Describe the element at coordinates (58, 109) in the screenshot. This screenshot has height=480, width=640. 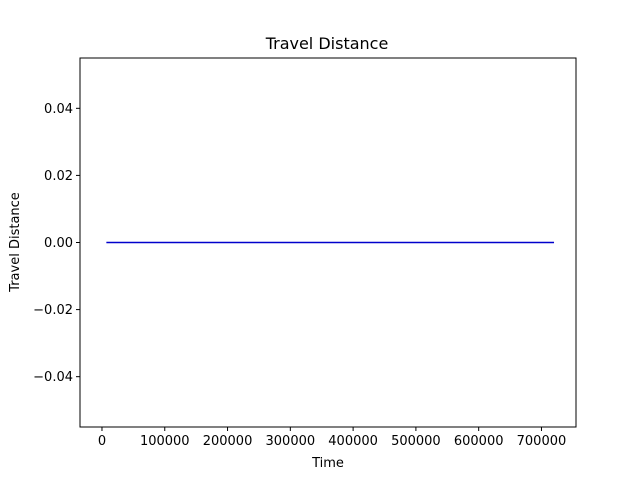
I see `y-tick-label: 0.04` at that location.